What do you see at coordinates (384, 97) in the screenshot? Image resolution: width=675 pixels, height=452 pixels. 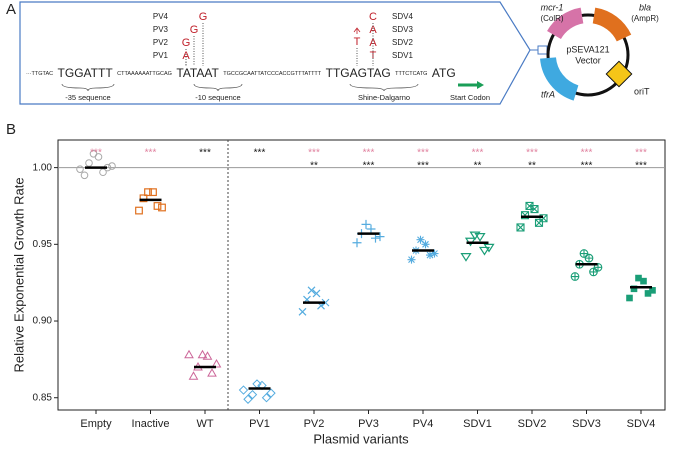 I see `region-label: Shine-Dalgarno` at bounding box center [384, 97].